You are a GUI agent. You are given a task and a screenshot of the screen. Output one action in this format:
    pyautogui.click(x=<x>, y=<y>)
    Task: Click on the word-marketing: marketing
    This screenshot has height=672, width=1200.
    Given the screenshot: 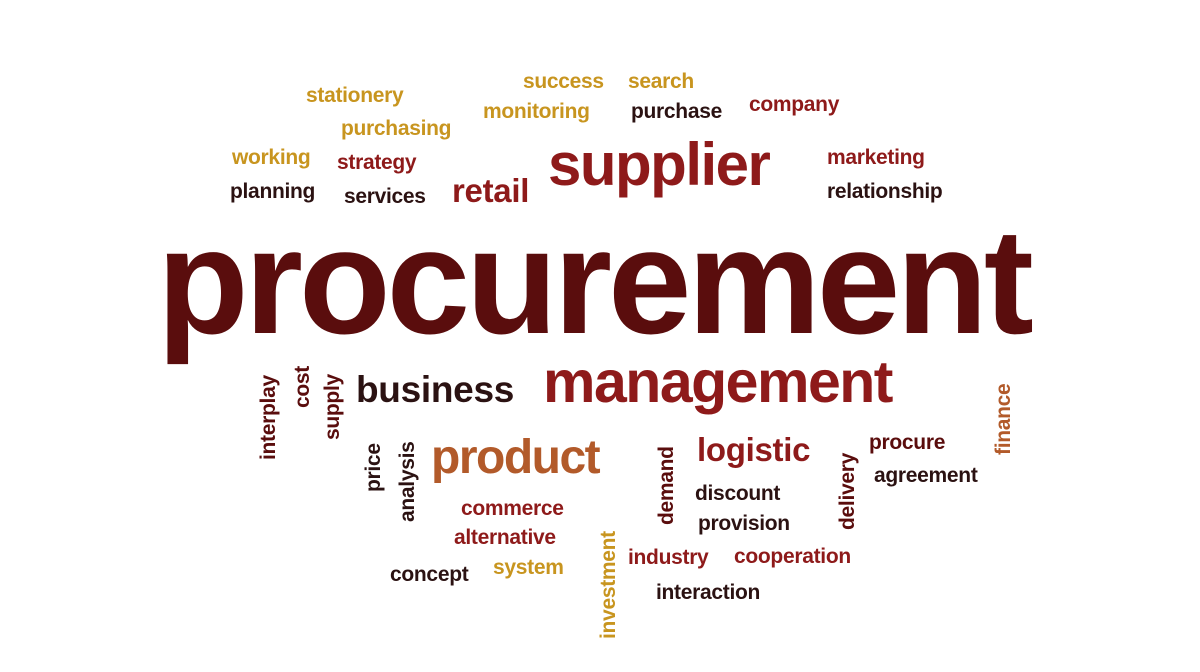 What is the action you would take?
    pyautogui.click(x=876, y=157)
    